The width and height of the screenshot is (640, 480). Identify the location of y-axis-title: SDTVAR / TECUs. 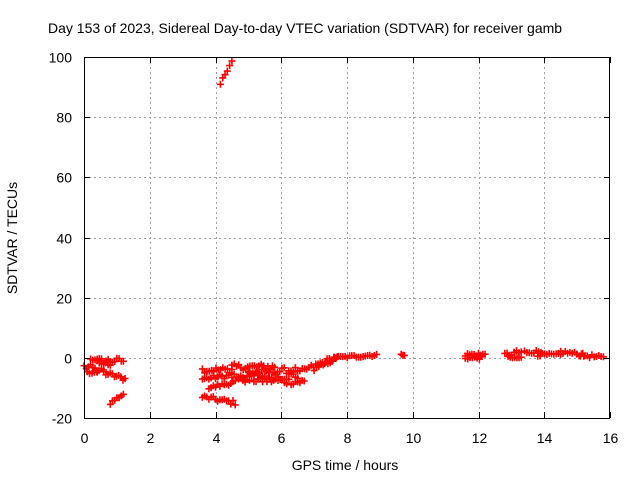
(12, 238).